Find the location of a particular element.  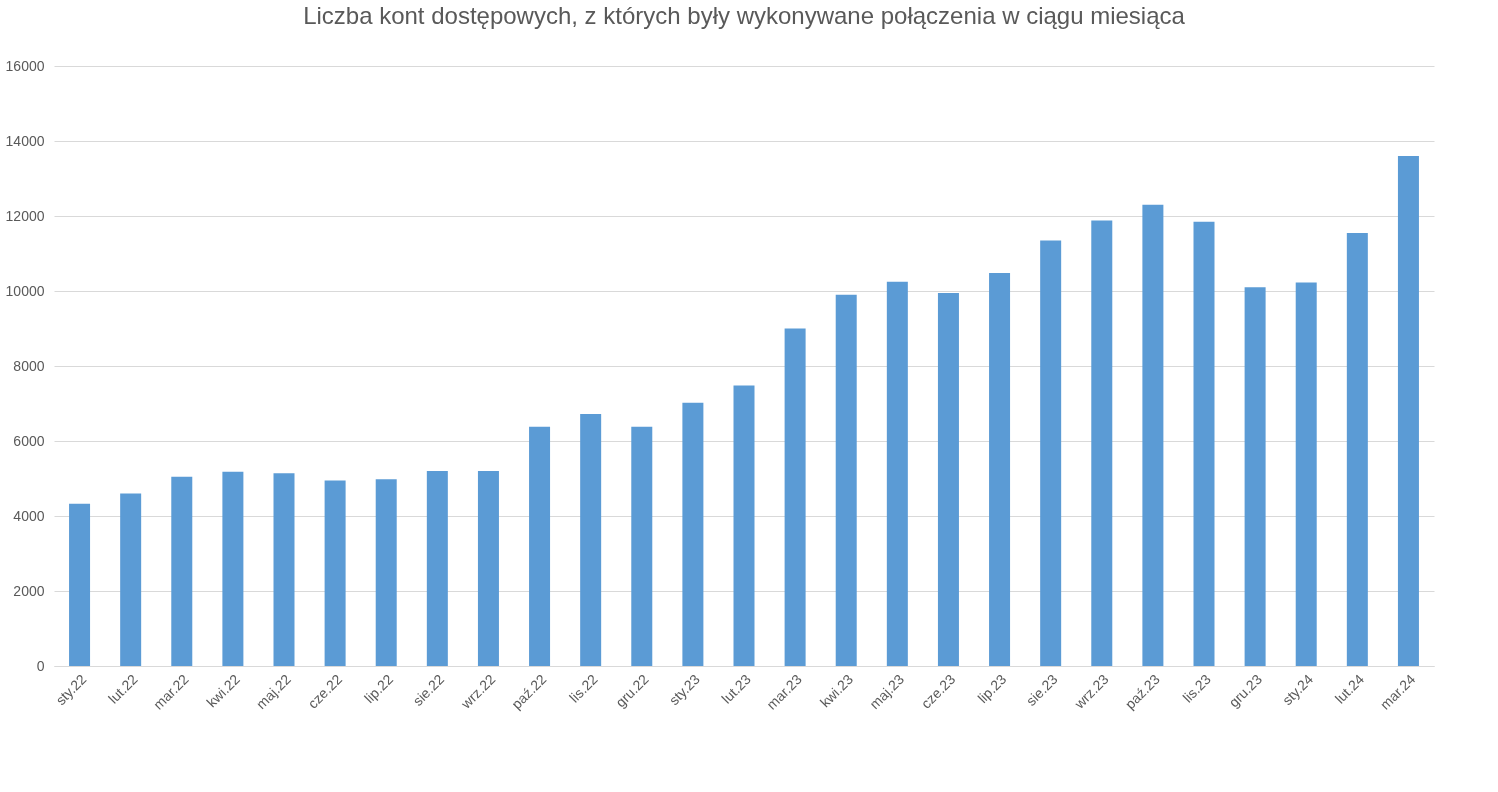

y-tick-label: 8000 is located at coordinates (29, 365).